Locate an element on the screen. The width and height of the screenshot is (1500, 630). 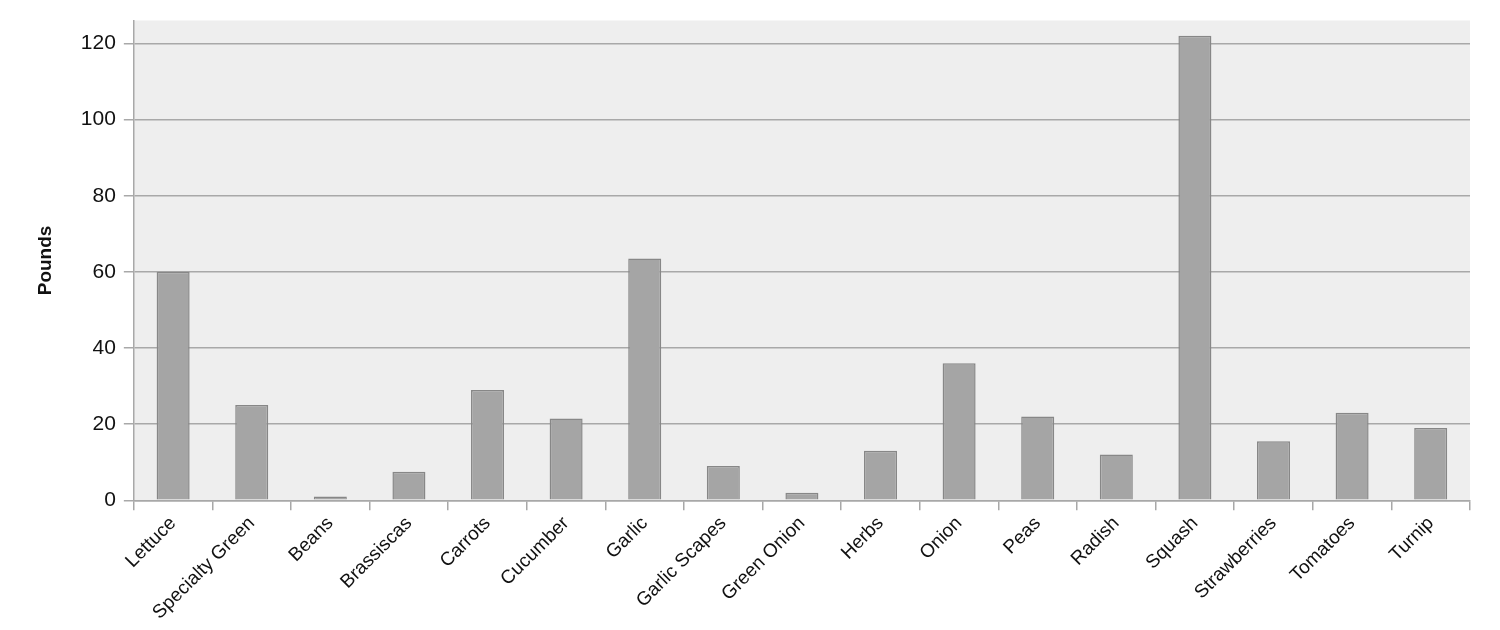
y-tick-label: 120 is located at coordinates (98, 42).